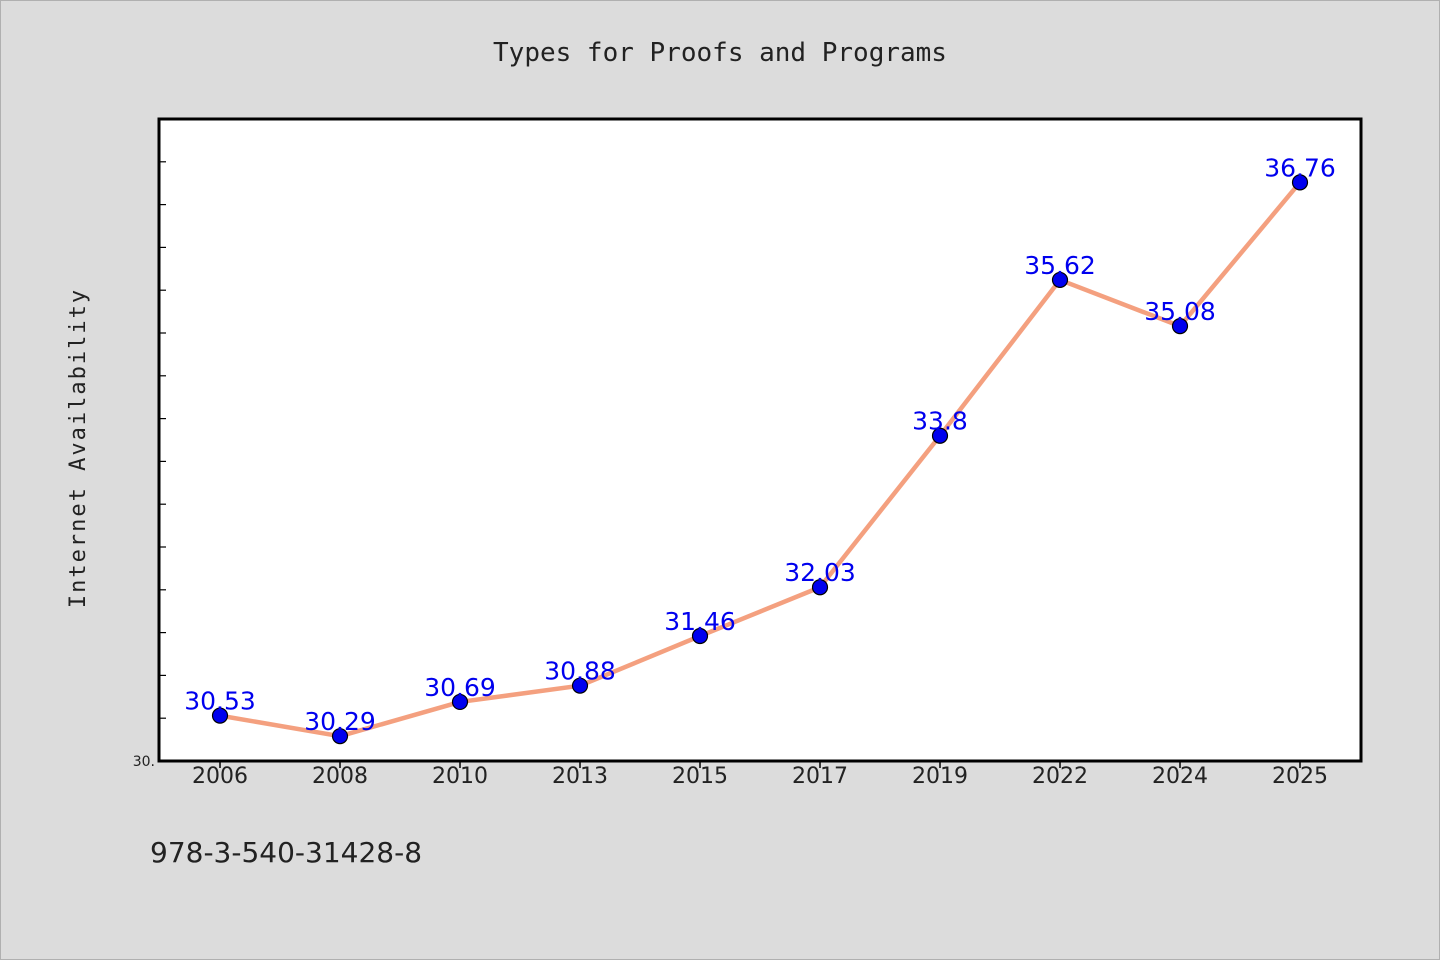  What do you see at coordinates (1180, 776) in the screenshot?
I see `x-tick-label: 2024` at bounding box center [1180, 776].